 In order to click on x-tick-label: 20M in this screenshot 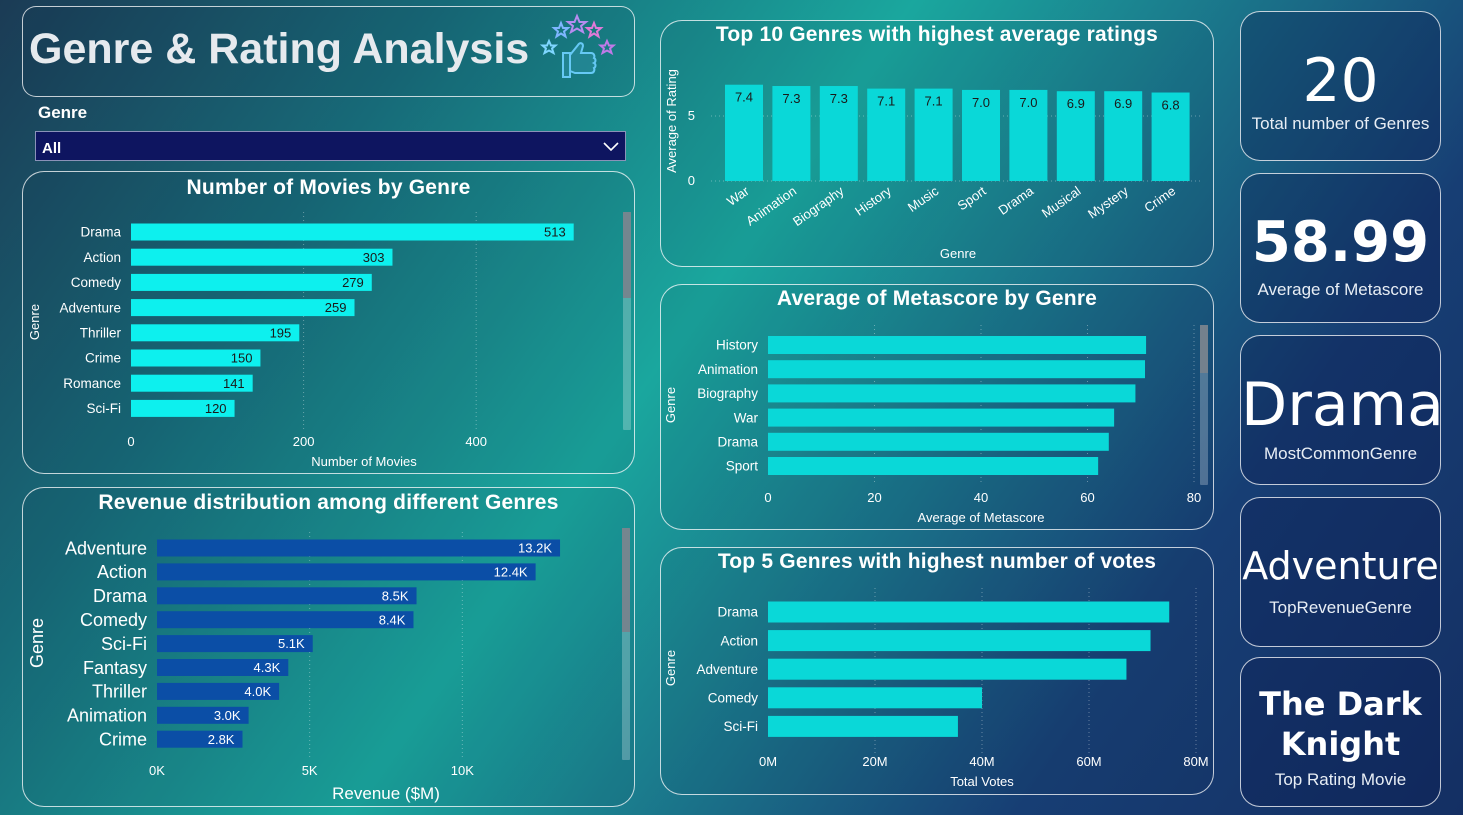, I will do `click(874, 761)`.